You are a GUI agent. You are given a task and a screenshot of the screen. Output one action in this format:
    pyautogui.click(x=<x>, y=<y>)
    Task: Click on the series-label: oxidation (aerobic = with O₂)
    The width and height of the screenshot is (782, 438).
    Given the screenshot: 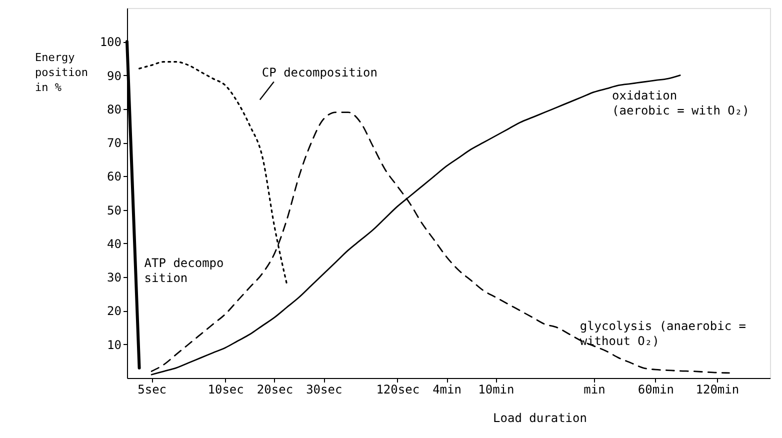 What is the action you would take?
    pyautogui.click(x=681, y=103)
    